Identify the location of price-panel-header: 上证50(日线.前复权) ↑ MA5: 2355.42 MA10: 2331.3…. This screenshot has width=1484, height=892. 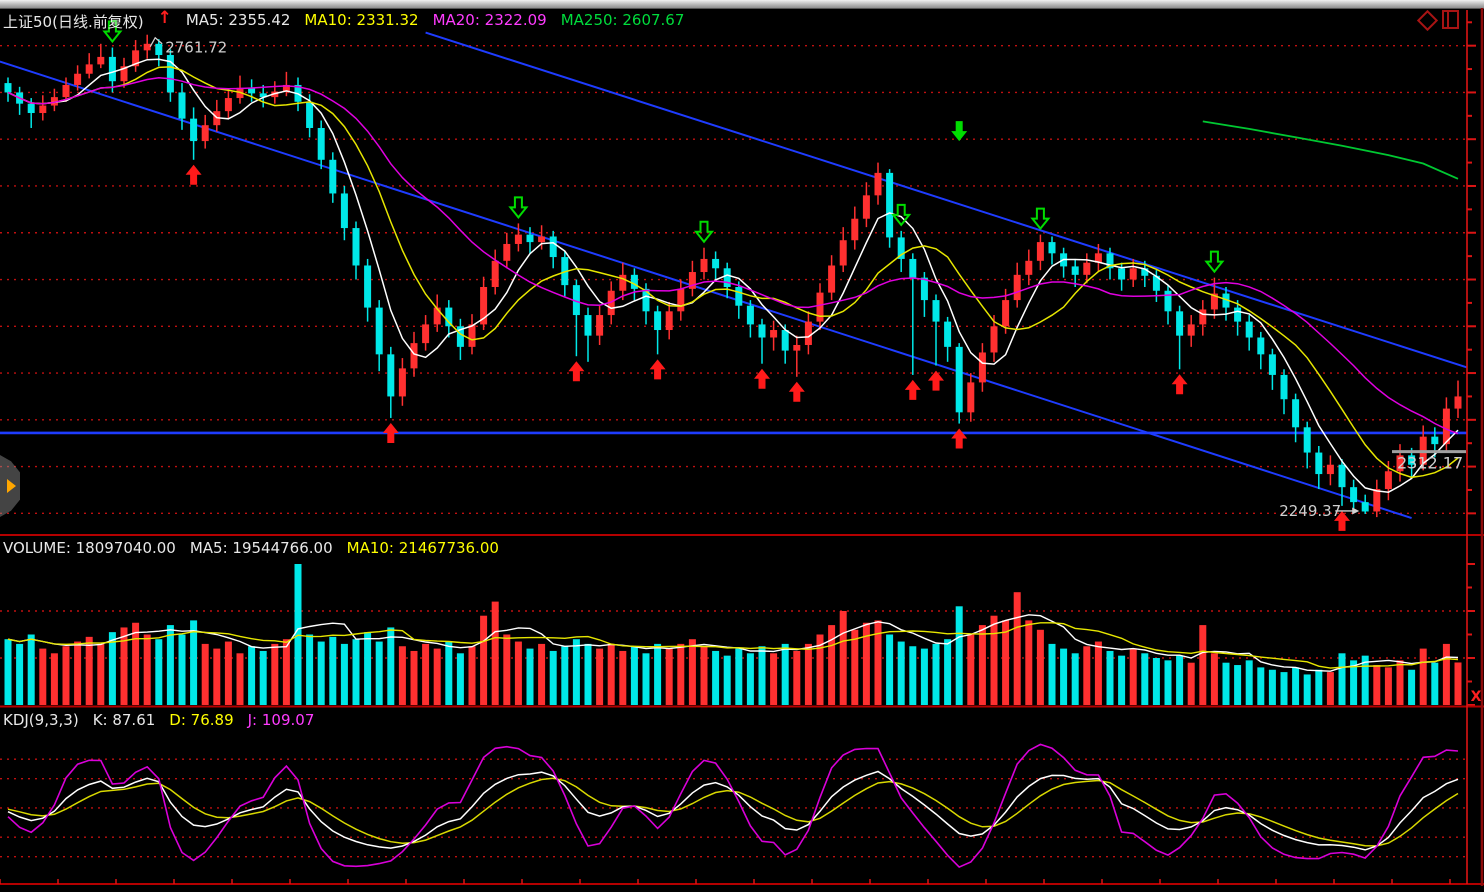
(344, 20).